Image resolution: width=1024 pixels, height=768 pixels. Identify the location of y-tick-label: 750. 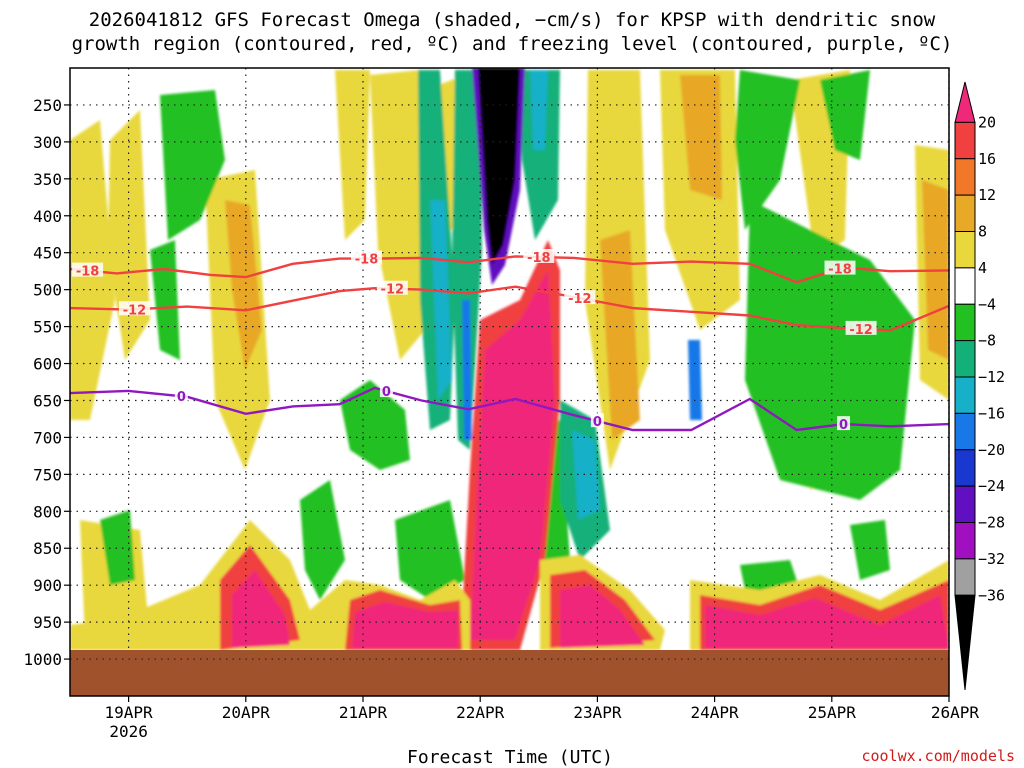
(47, 474).